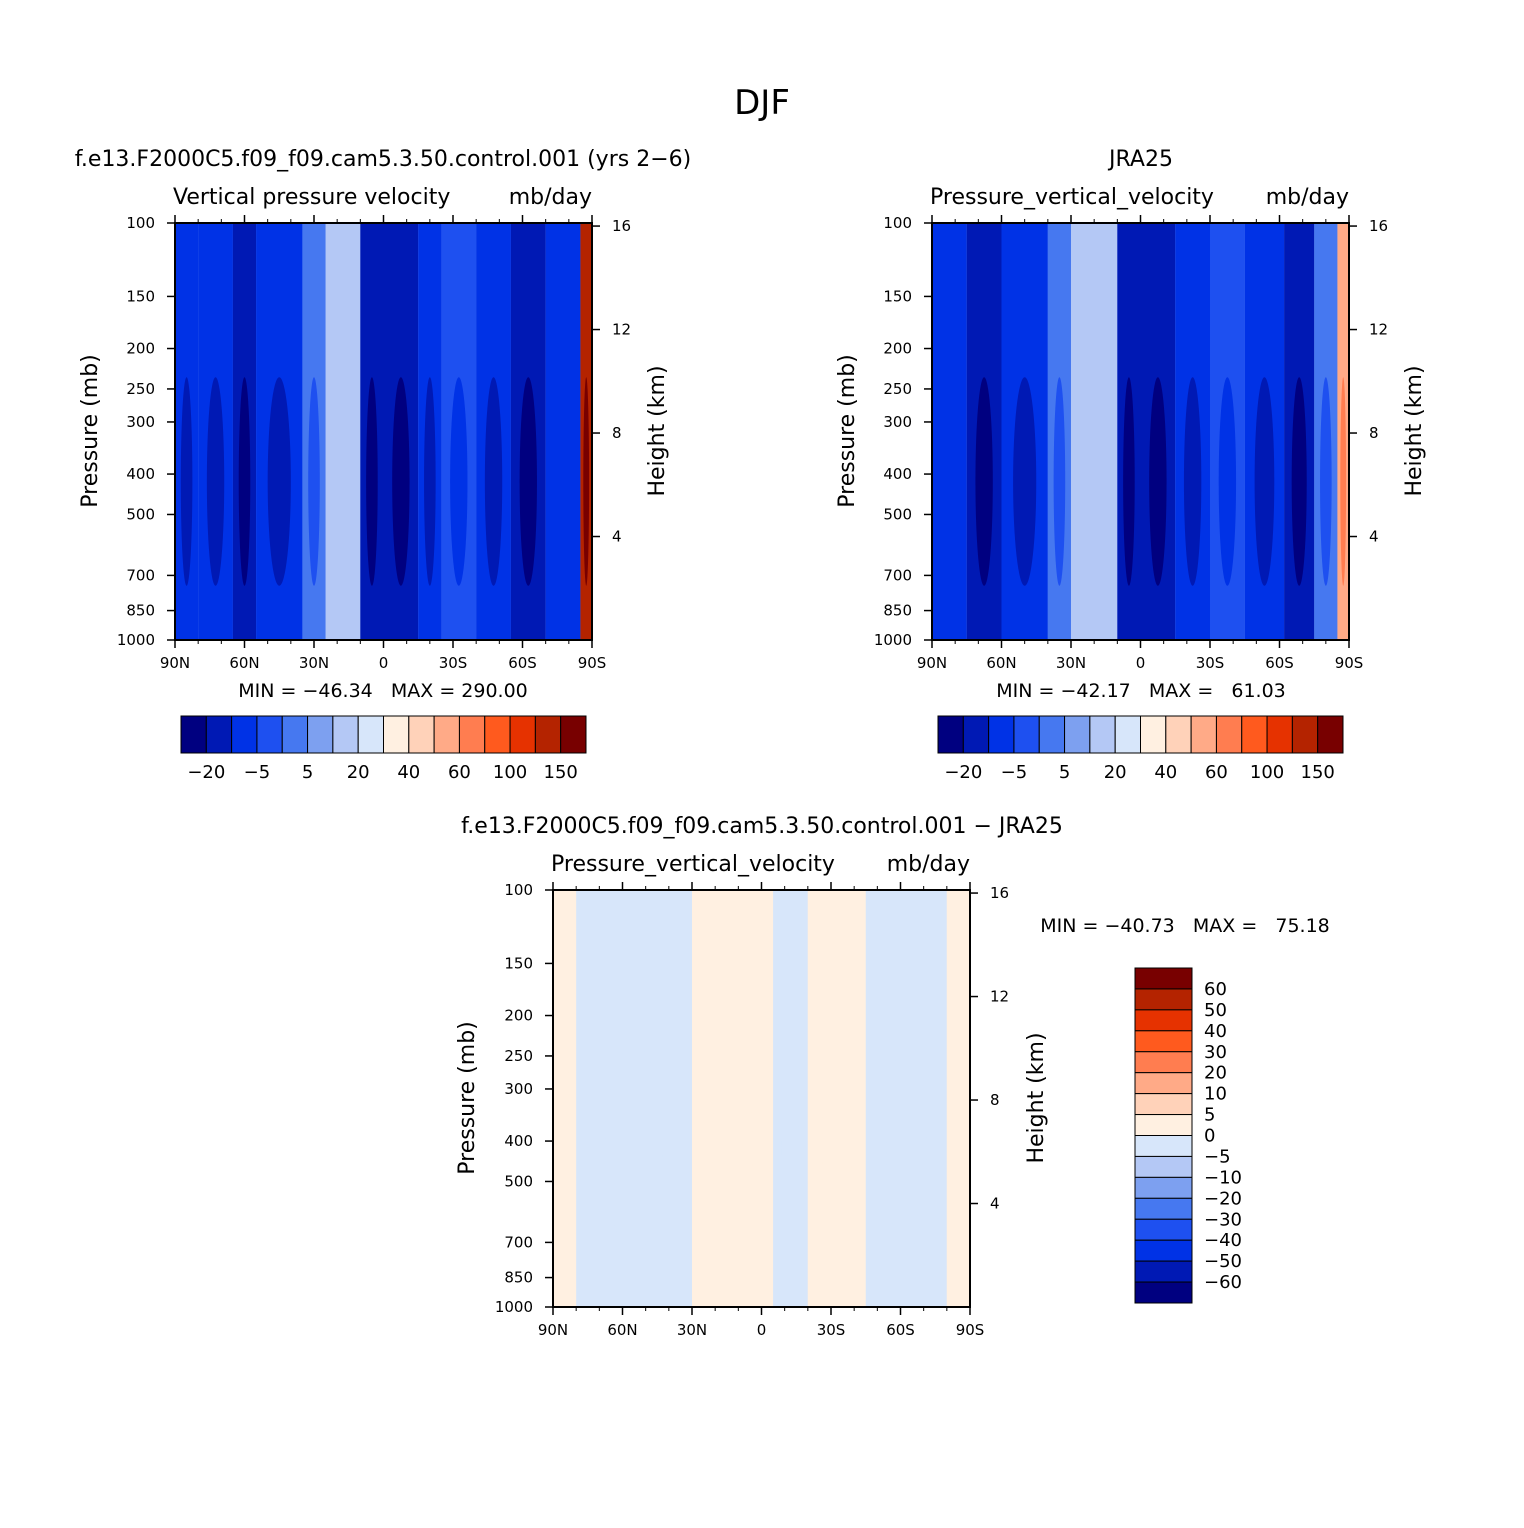  I want to click on colorbar-label: 30, so click(1215, 1052).